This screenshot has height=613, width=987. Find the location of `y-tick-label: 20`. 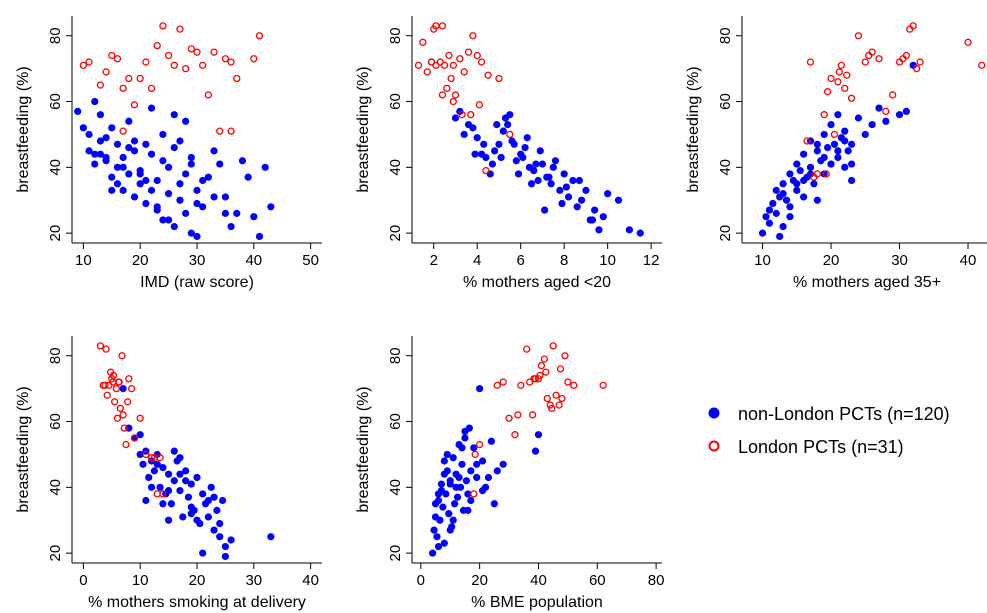

y-tick-label: 20 is located at coordinates (395, 233).